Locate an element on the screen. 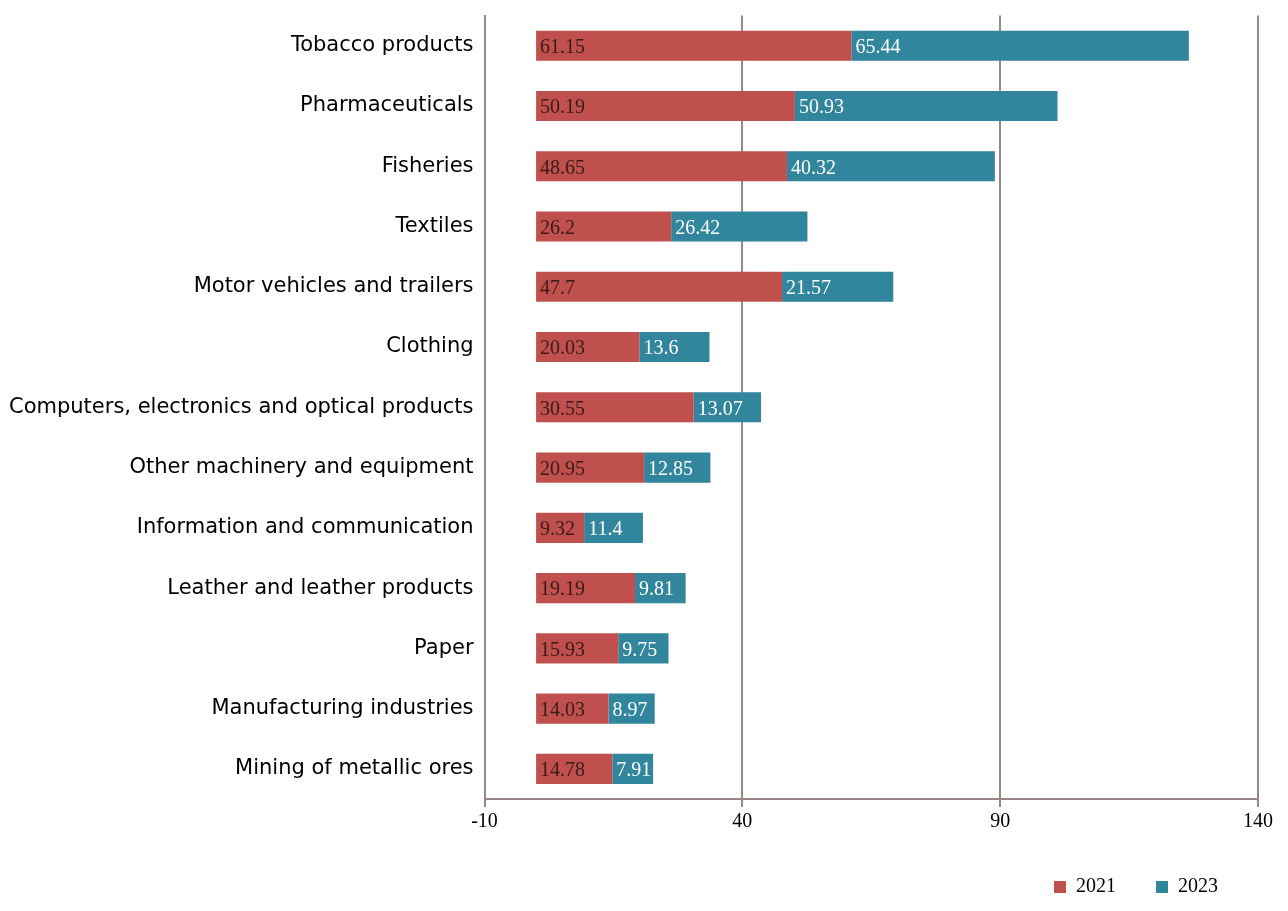 The width and height of the screenshot is (1288, 911). data-label: 13.07 is located at coordinates (720, 407).